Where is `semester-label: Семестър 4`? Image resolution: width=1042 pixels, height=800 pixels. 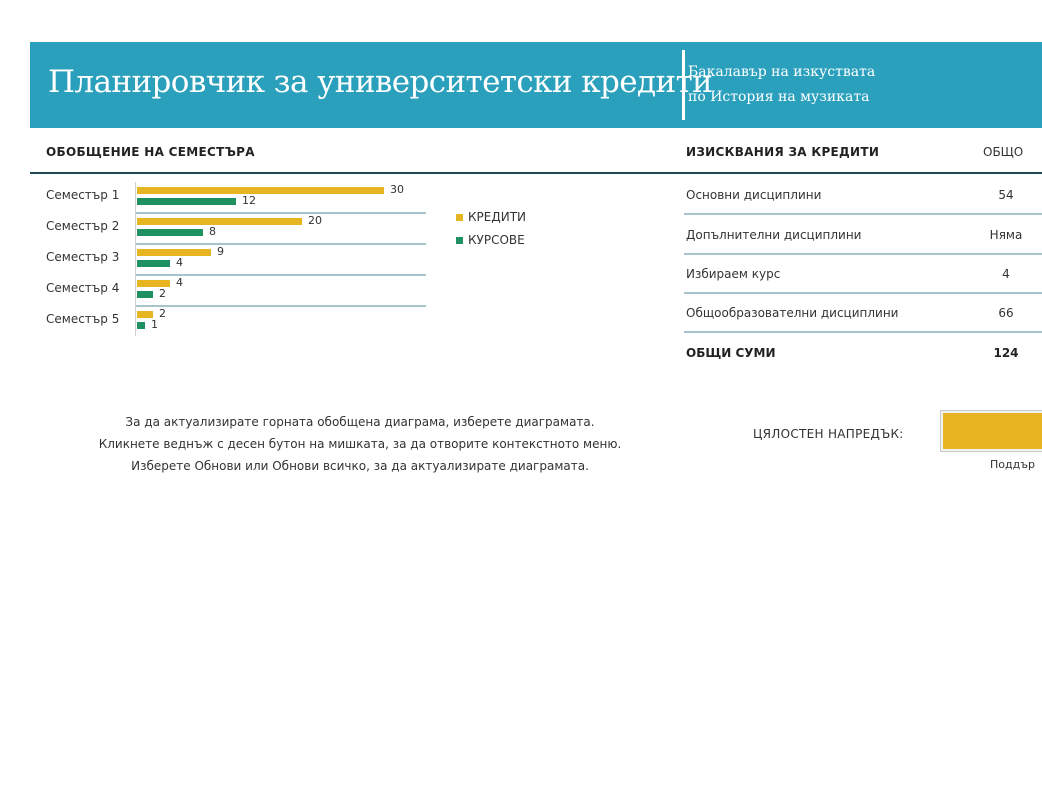 semester-label: Семестър 4 is located at coordinates (83, 288).